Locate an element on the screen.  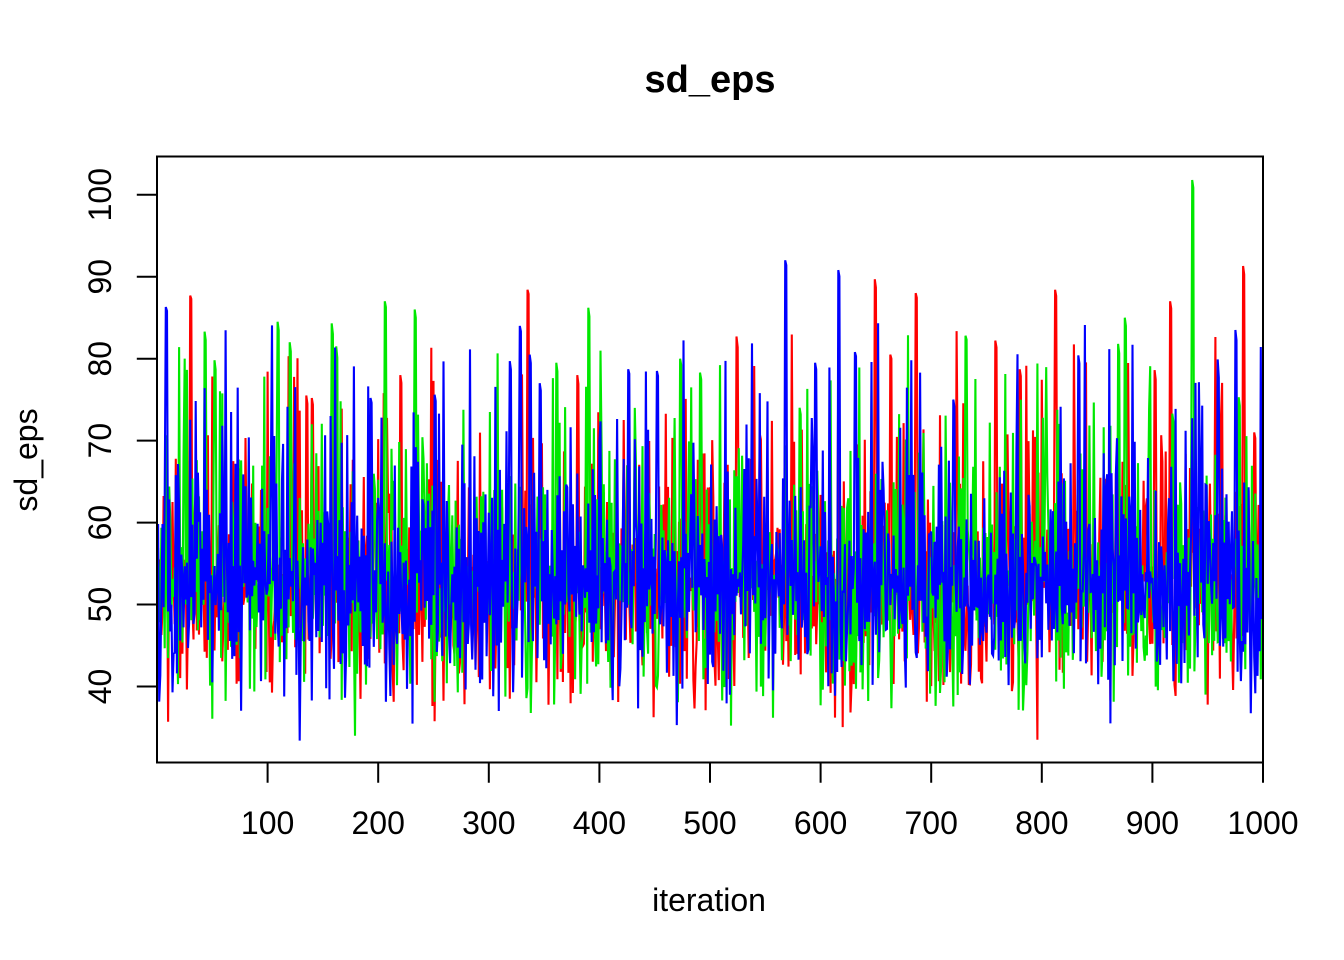
svg-text: 50 is located at coordinates (100, 605).